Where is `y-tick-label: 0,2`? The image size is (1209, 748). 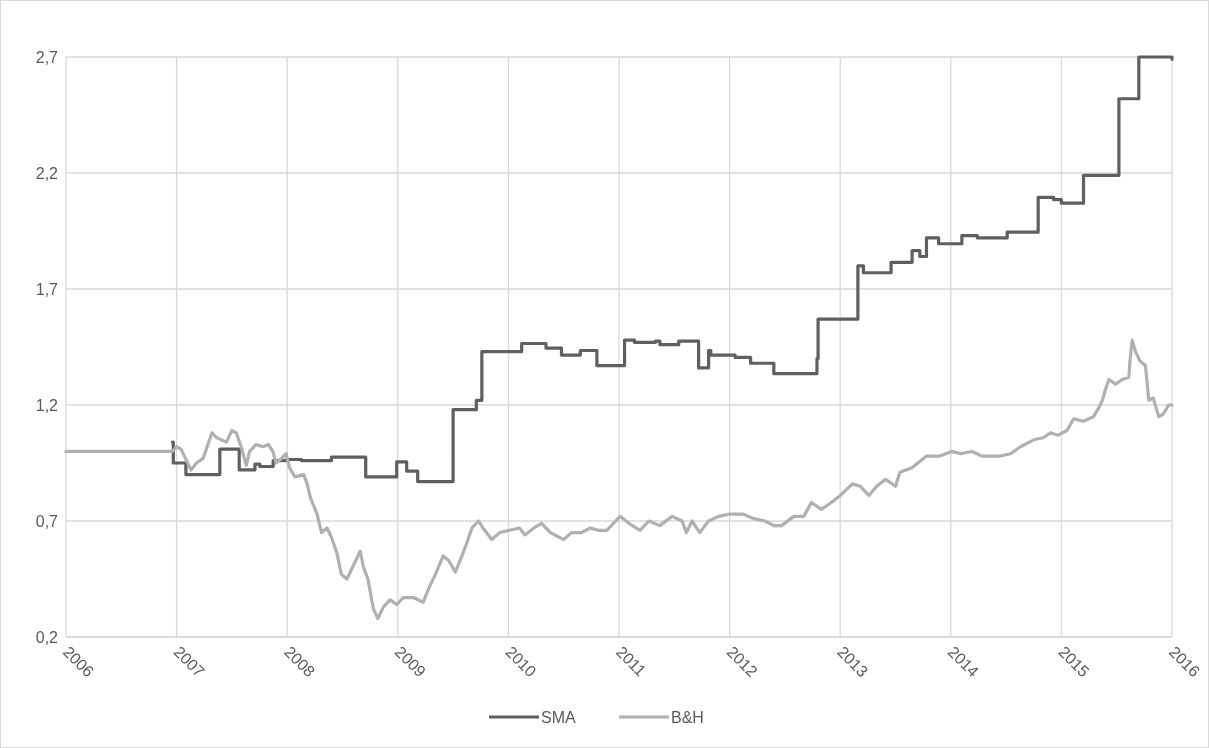 y-tick-label: 0,2 is located at coordinates (47, 637).